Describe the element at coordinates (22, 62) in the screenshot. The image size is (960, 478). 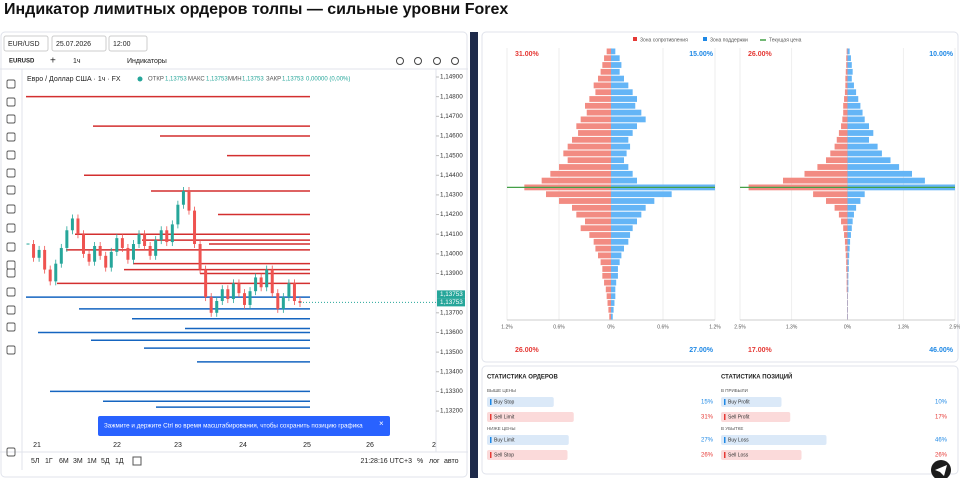
I see `symbol: EURUSD` at that location.